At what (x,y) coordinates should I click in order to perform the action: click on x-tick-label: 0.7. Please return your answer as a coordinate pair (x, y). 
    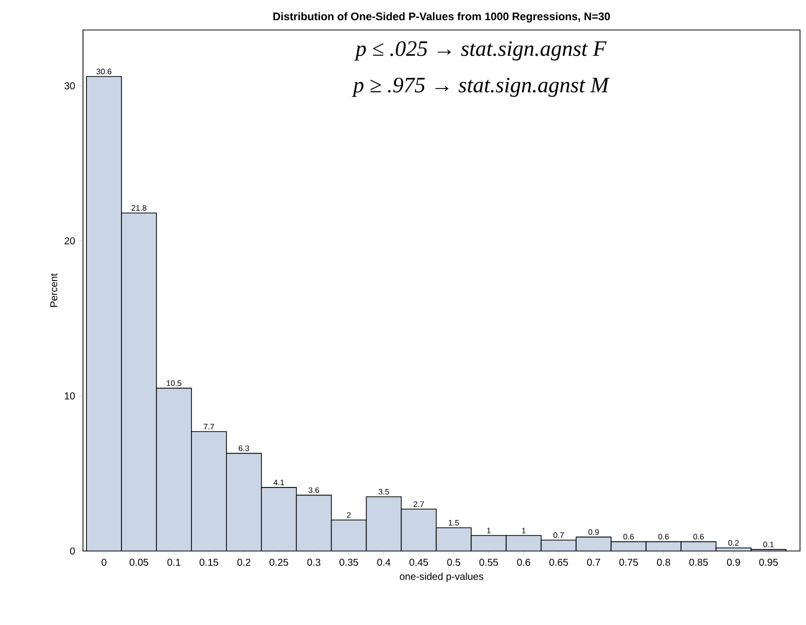
    Looking at the image, I should click on (593, 562).